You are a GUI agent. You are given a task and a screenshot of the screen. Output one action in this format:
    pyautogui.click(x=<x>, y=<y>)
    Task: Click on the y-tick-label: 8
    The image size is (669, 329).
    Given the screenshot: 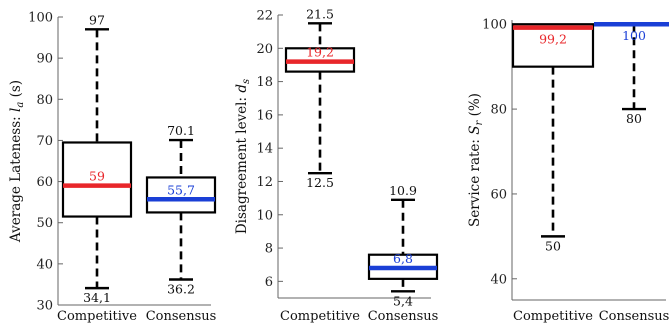 What is the action you would take?
    pyautogui.click(x=269, y=249)
    